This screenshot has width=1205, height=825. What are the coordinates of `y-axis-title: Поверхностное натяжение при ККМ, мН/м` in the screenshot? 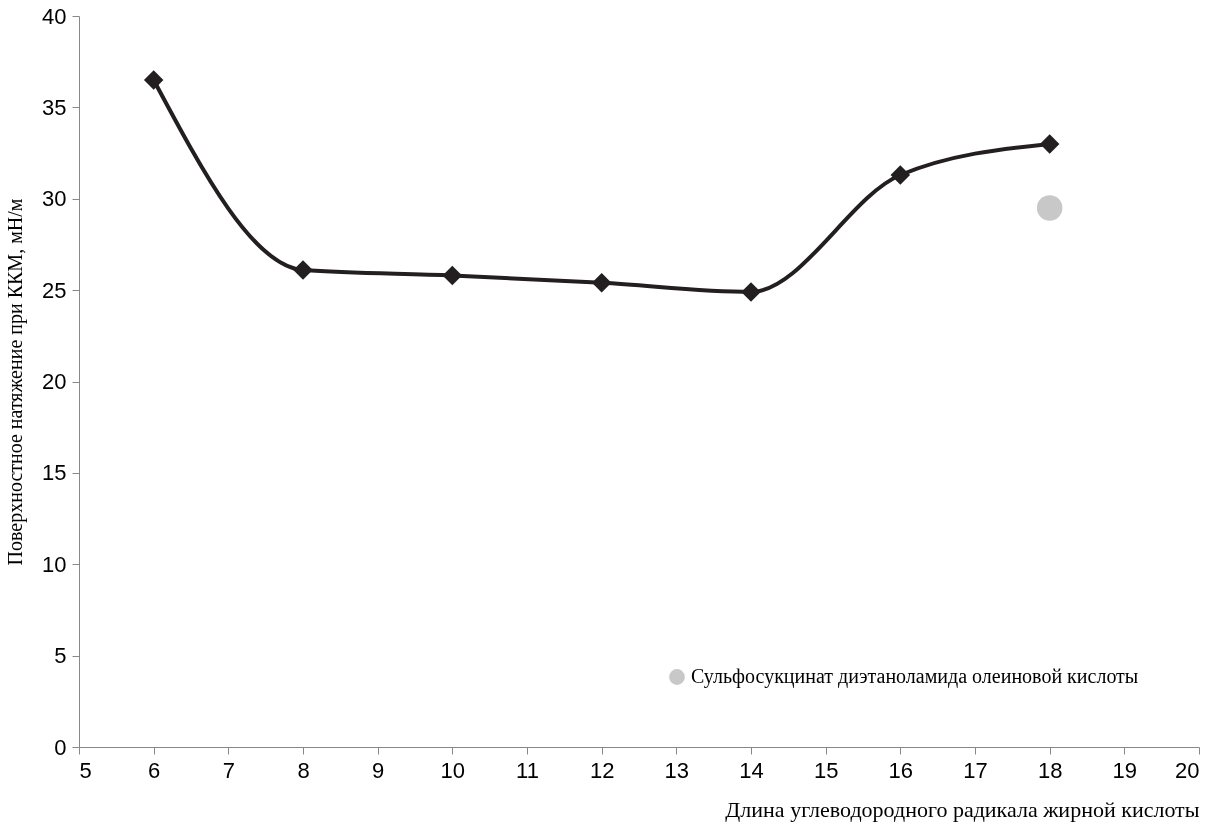 It's located at (16, 382).